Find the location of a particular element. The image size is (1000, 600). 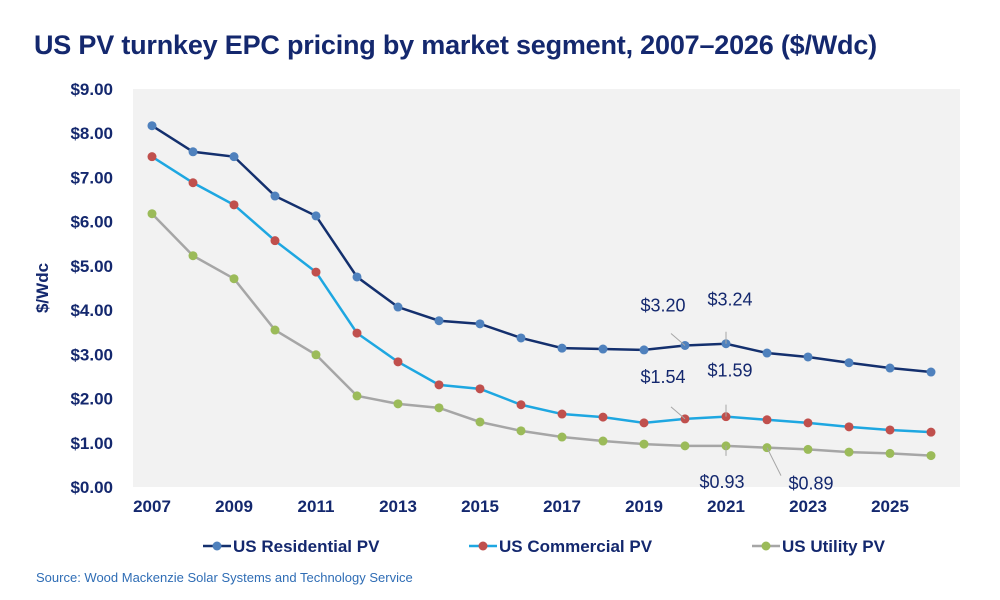

y-tick-label: $7.00 is located at coordinates (91, 177).